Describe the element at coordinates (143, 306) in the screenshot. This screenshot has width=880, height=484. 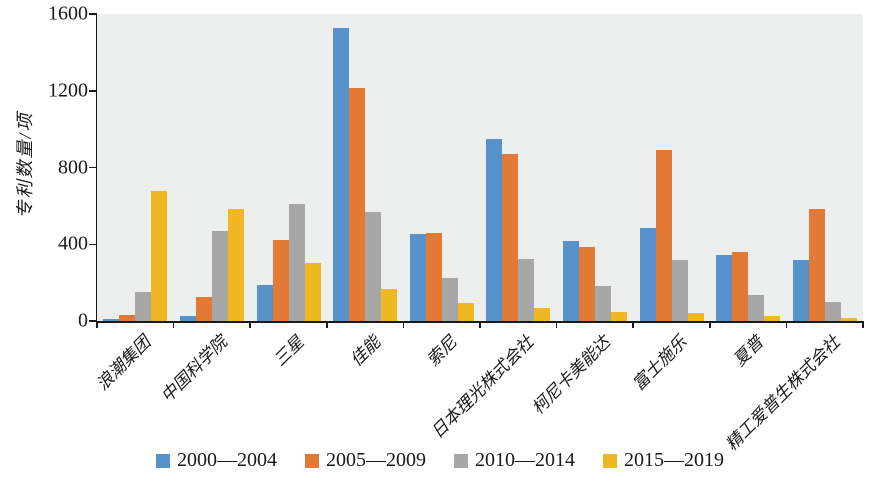
I see `bar-2010—2014-浪潮集团` at that location.